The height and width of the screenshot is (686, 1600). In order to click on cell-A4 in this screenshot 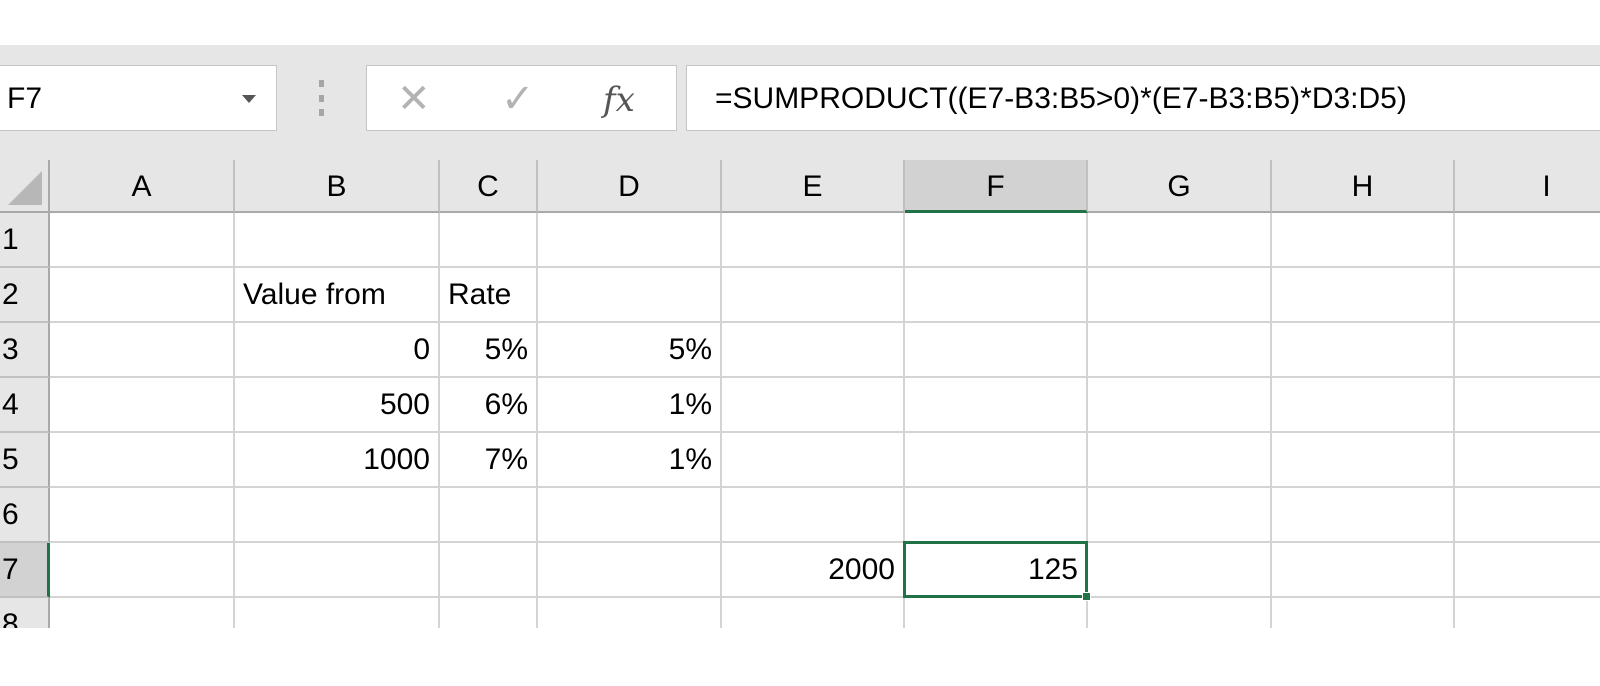, I will do `click(142, 405)`.